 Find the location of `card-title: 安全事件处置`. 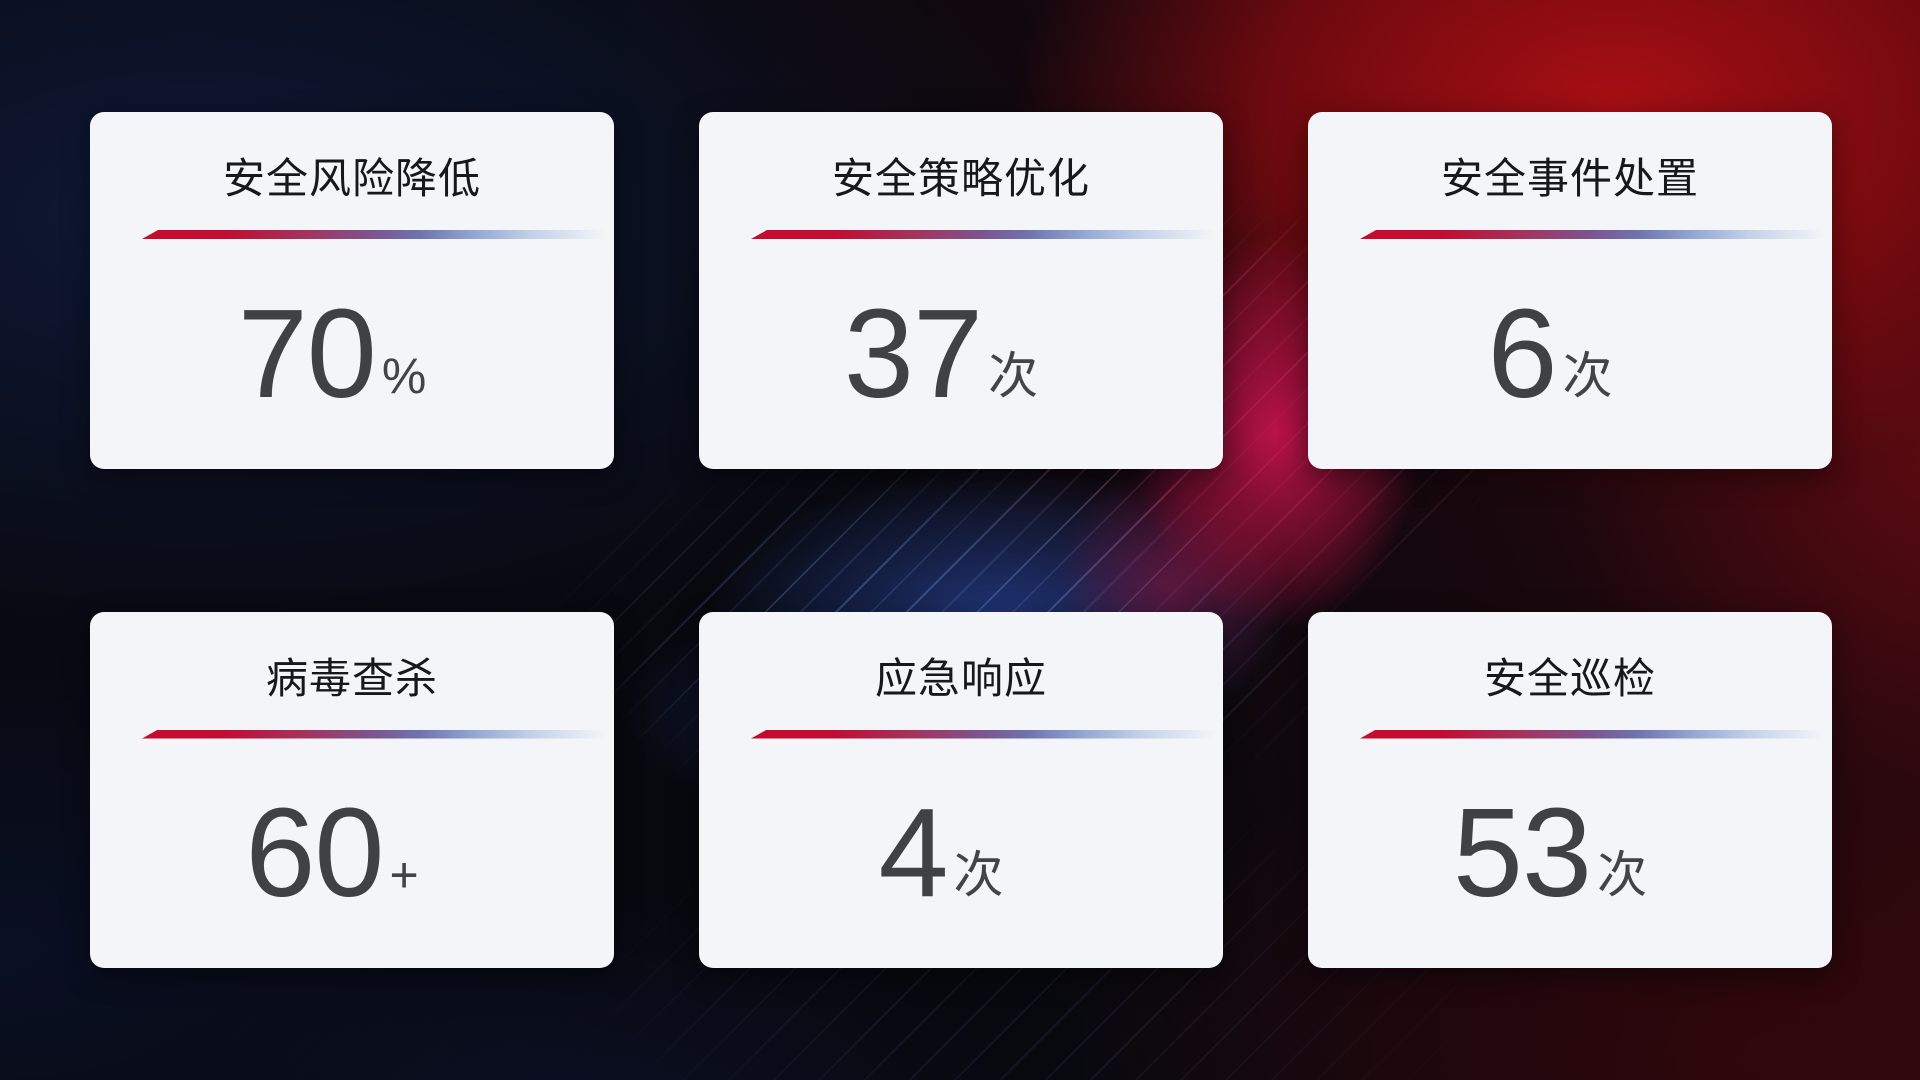

card-title: 安全事件处置 is located at coordinates (1569, 178).